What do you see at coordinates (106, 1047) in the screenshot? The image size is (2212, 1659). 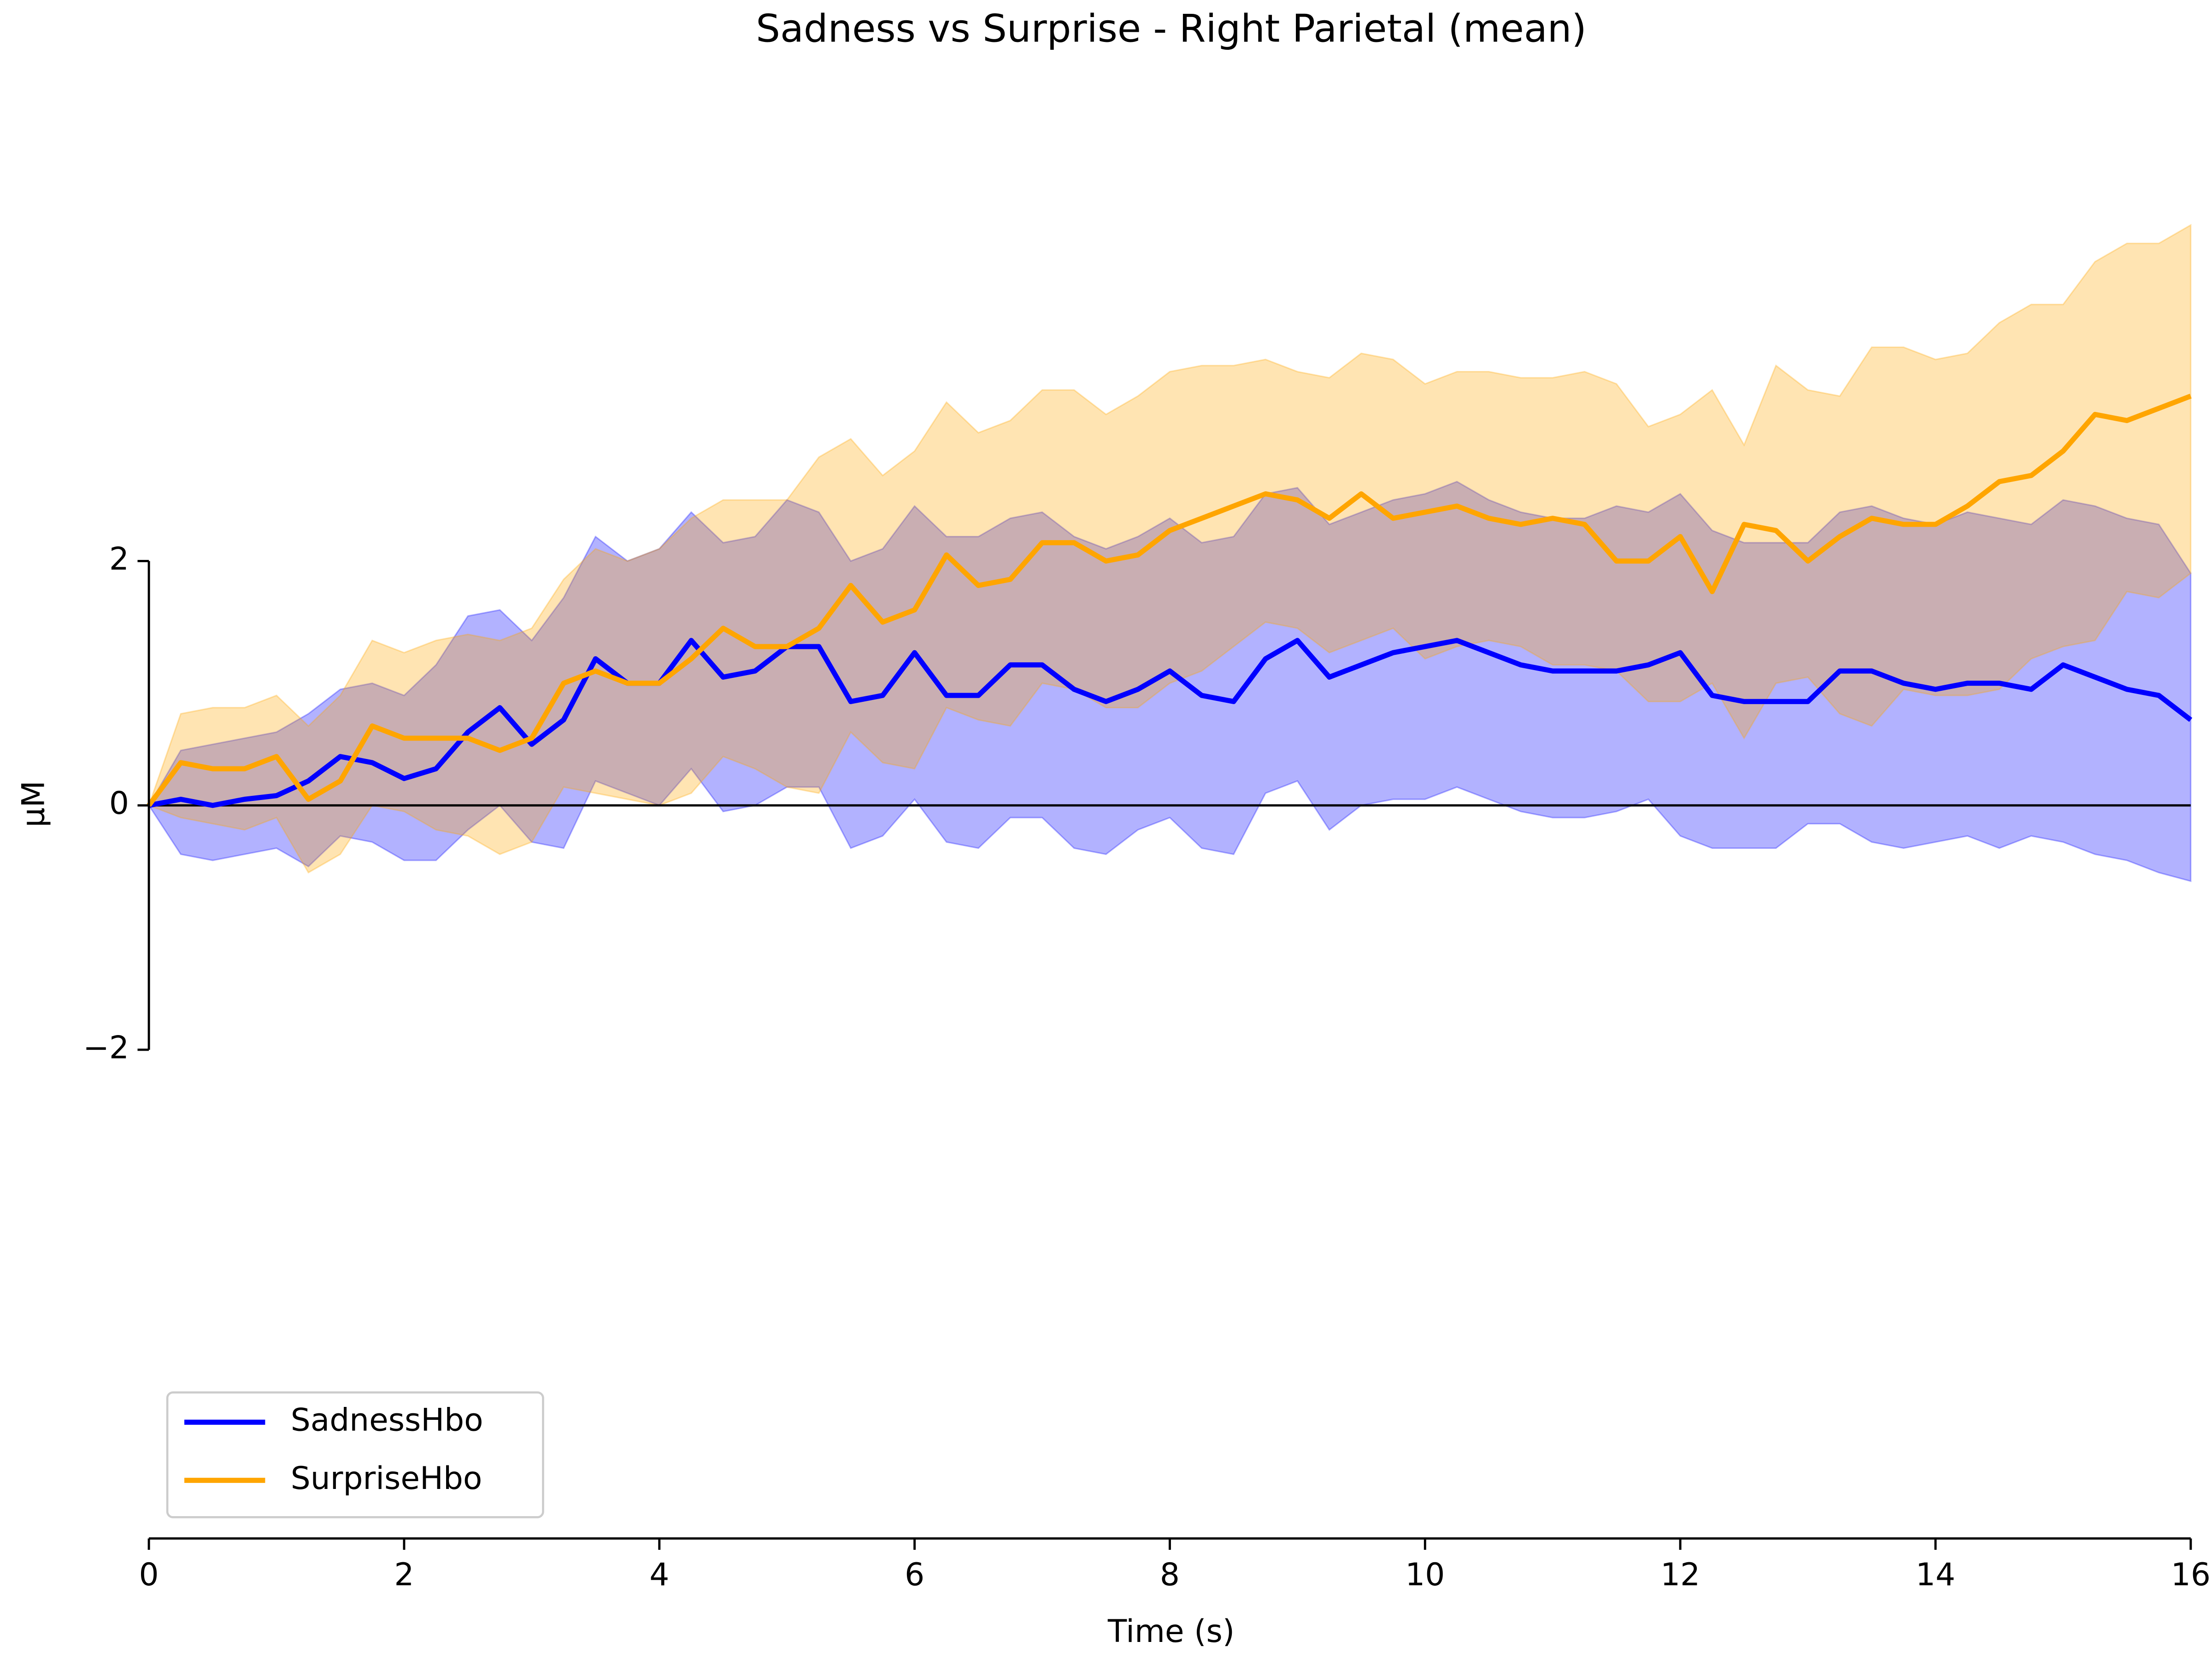 I see `y-tick-label: −2` at bounding box center [106, 1047].